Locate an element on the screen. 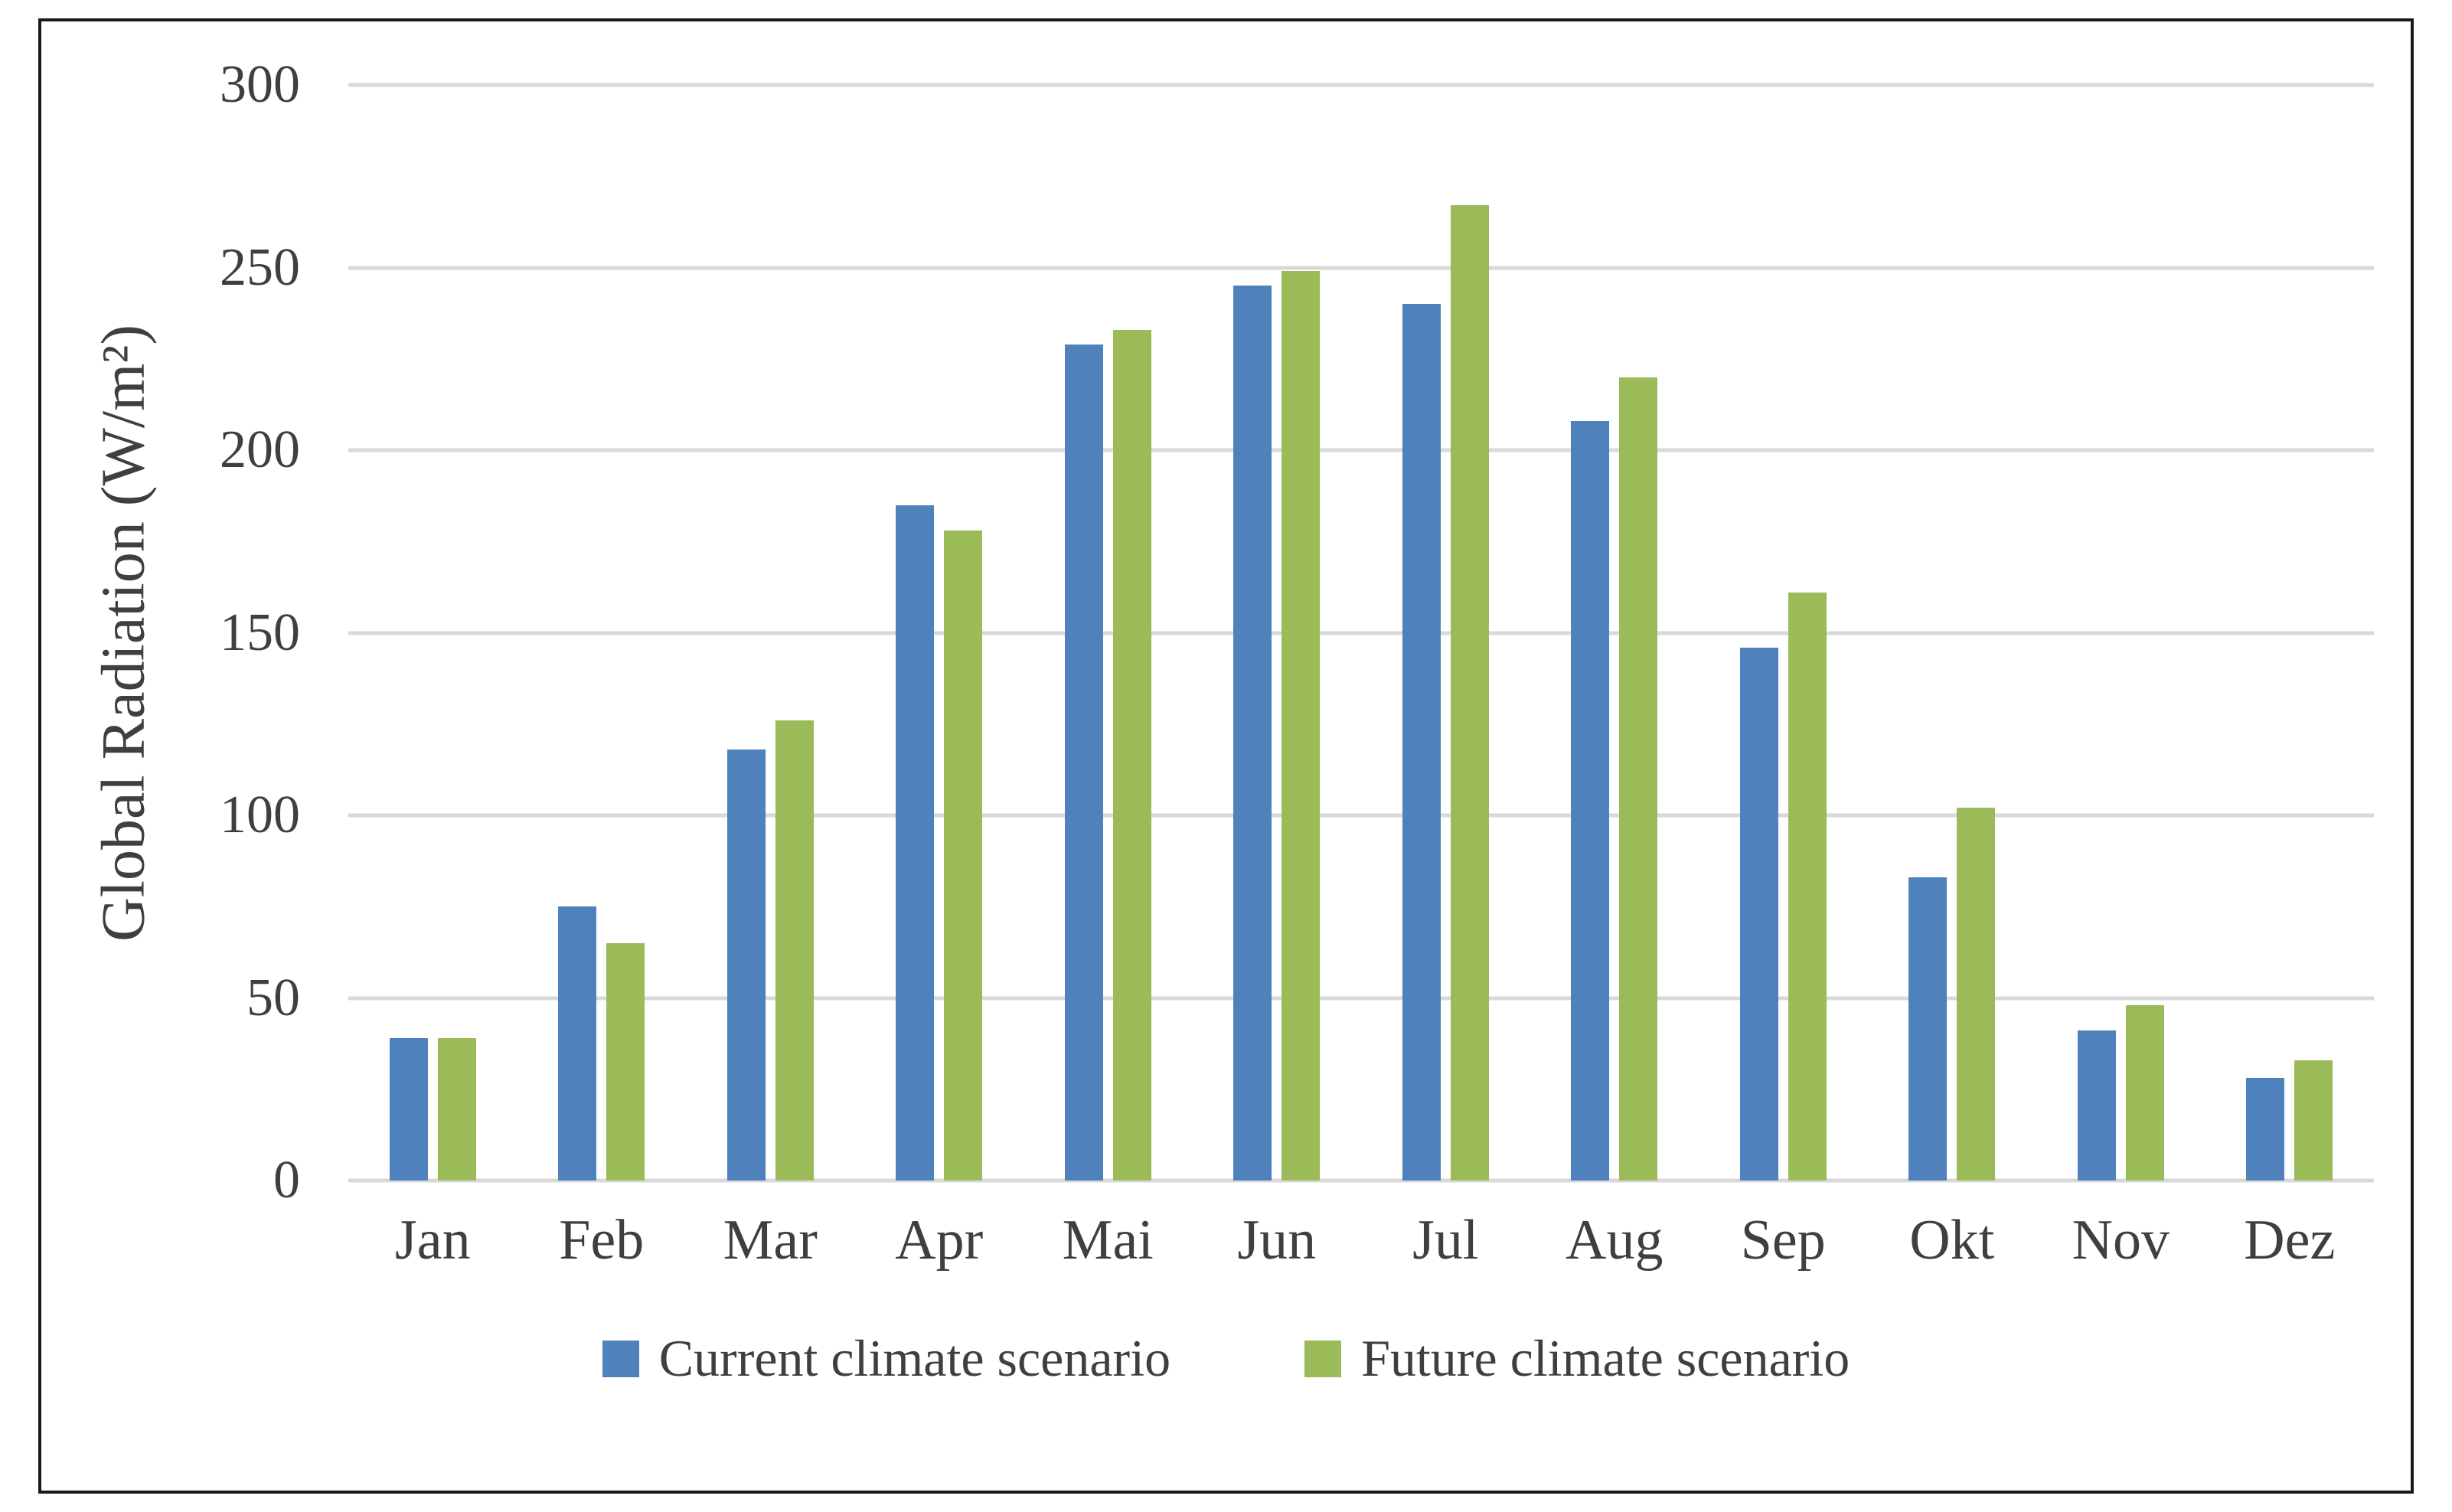 This screenshot has width=2452, height=1512. bar-group-feb is located at coordinates (602, 633).